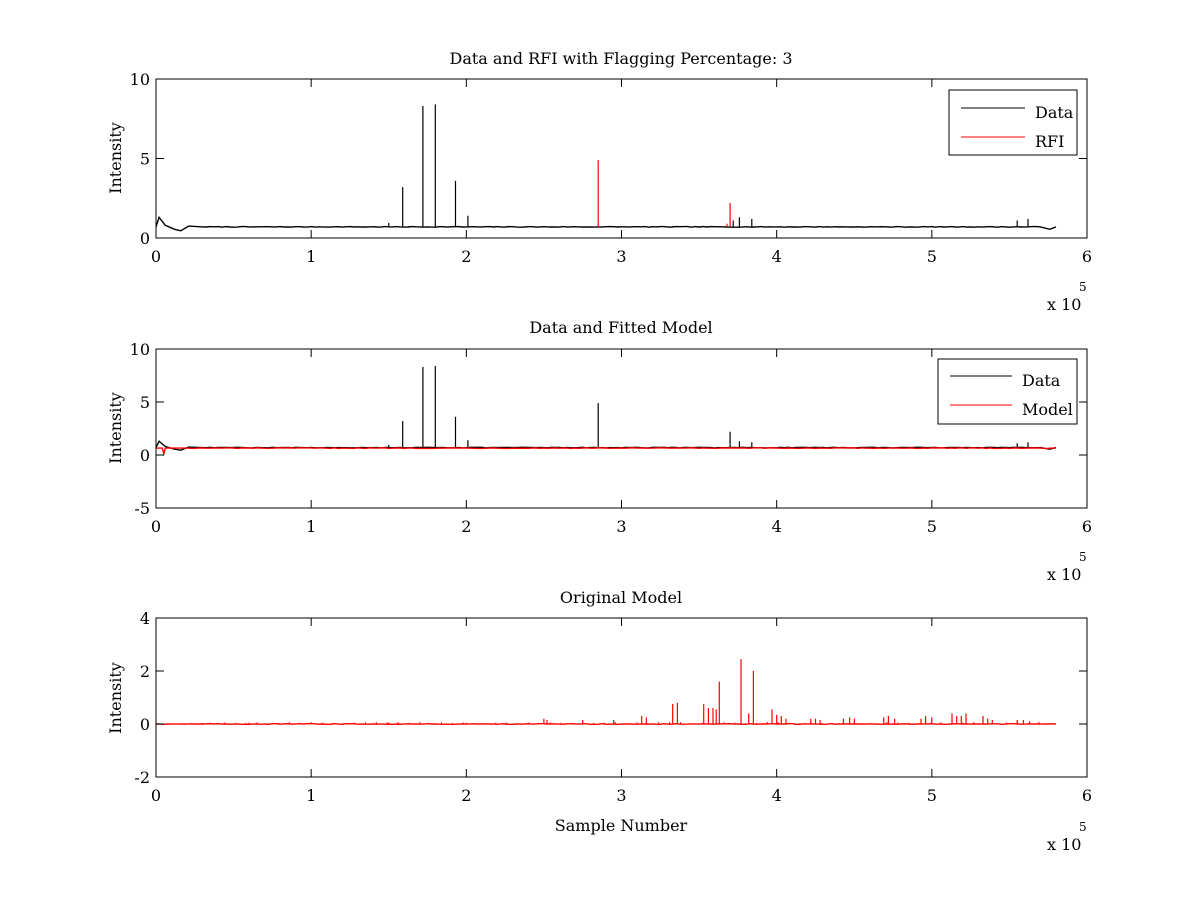  Describe the element at coordinates (664, 193) in the screenshot. I see `series-rfi` at that location.